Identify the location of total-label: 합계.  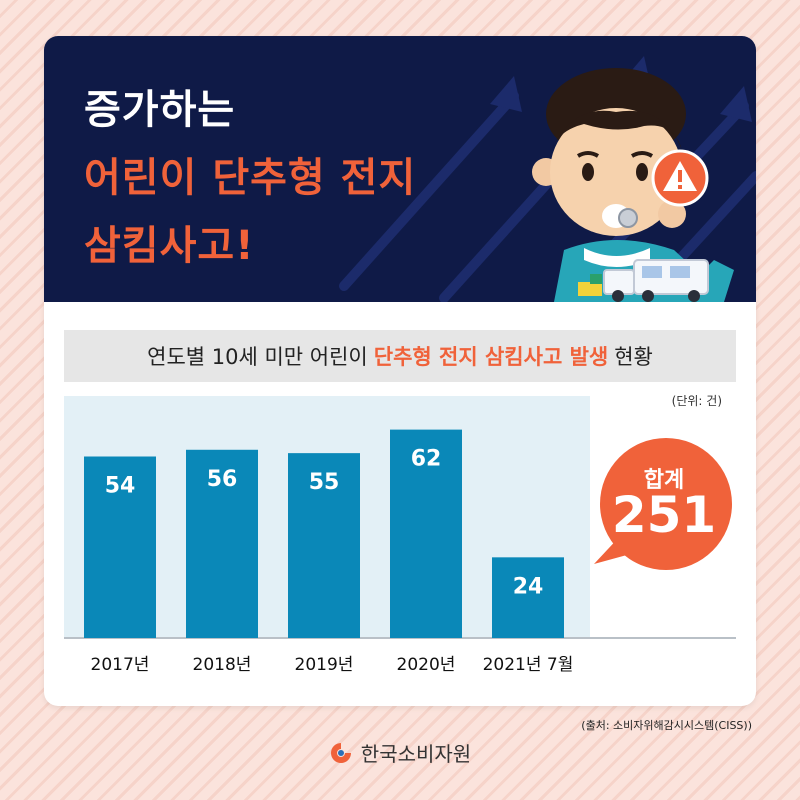
(664, 480).